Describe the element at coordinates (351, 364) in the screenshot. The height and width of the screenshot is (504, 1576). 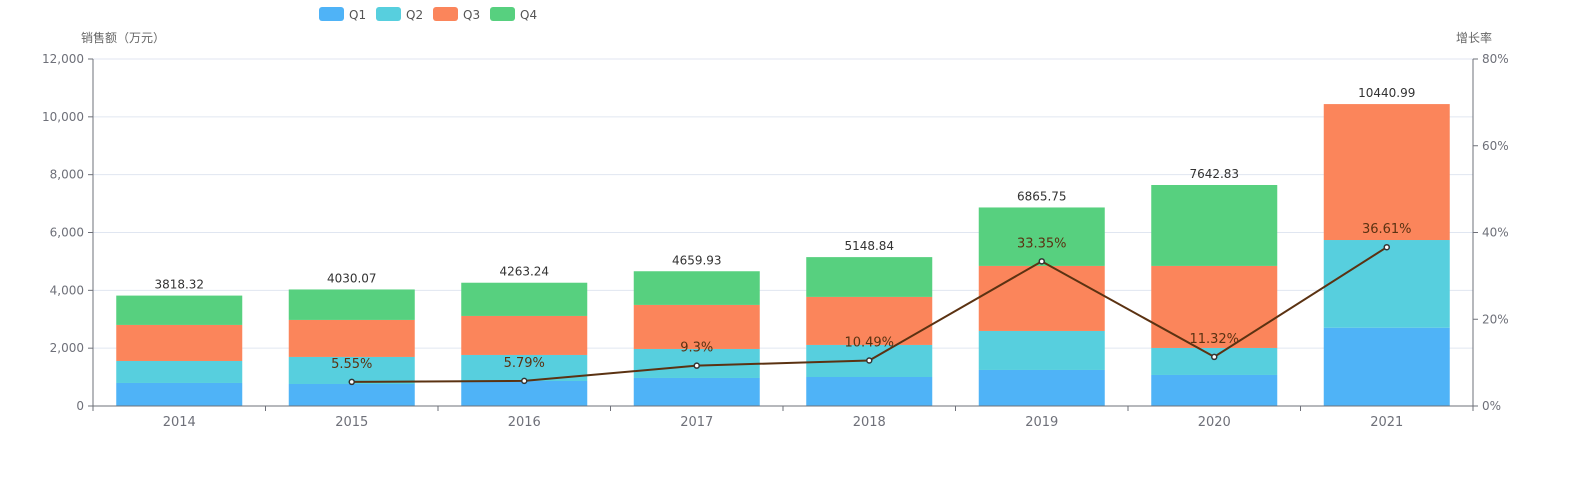
I see `growth-label-2015: 5.55%` at that location.